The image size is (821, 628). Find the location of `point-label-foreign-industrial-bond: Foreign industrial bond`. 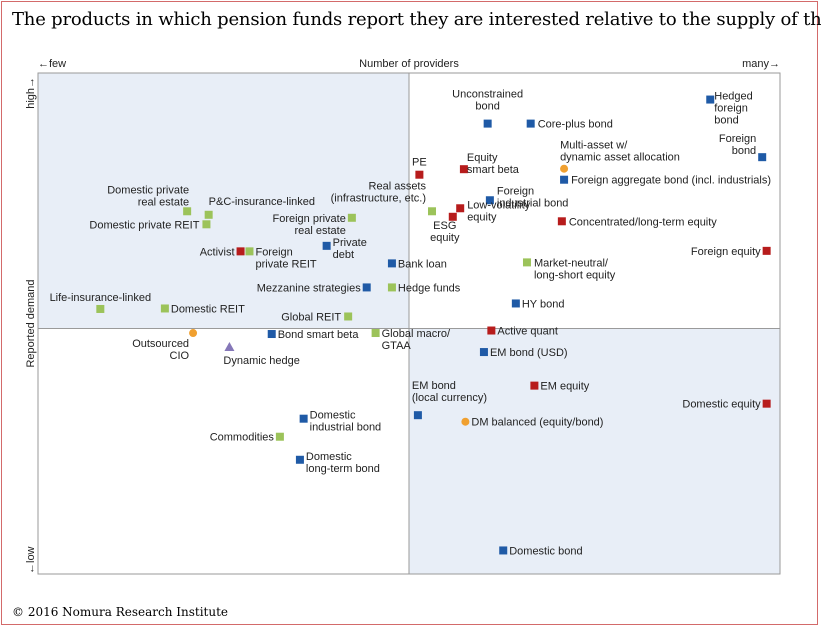

point-label-foreign-industrial-bond: Foreign industrial bond is located at coordinates (533, 197).